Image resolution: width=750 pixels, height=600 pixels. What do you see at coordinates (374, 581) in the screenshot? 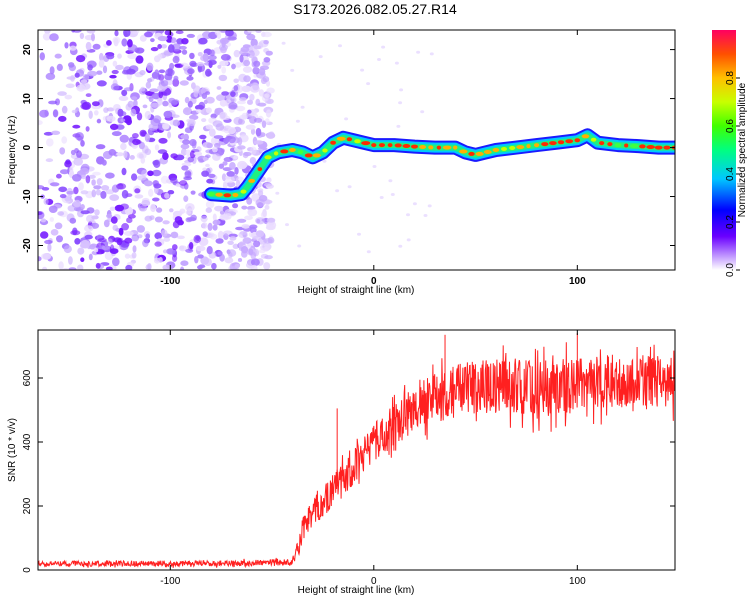
I see `x-tick-label: 0` at bounding box center [374, 581].